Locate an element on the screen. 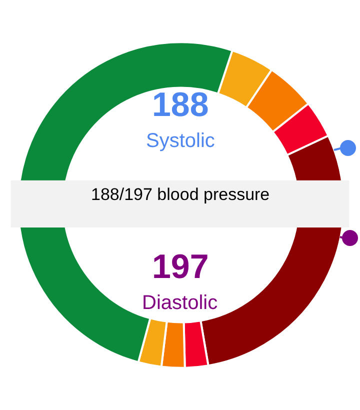 Image resolution: width=360 pixels, height=410 pixels. text: 188 is located at coordinates (180, 105).